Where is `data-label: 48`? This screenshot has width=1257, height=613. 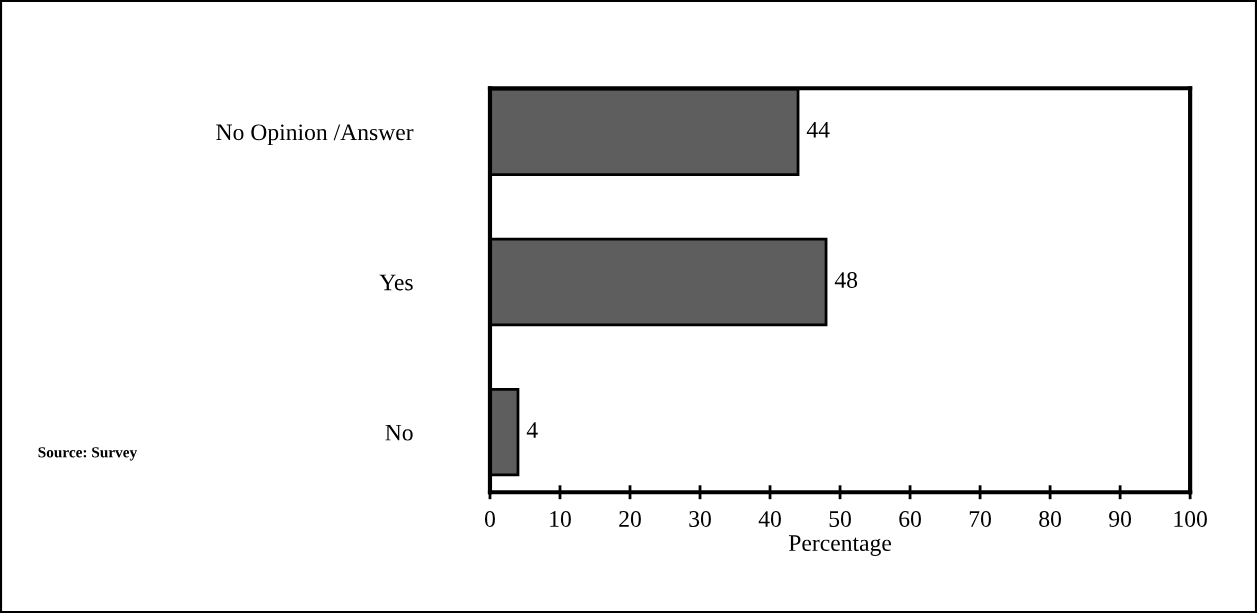 data-label: 48 is located at coordinates (846, 279).